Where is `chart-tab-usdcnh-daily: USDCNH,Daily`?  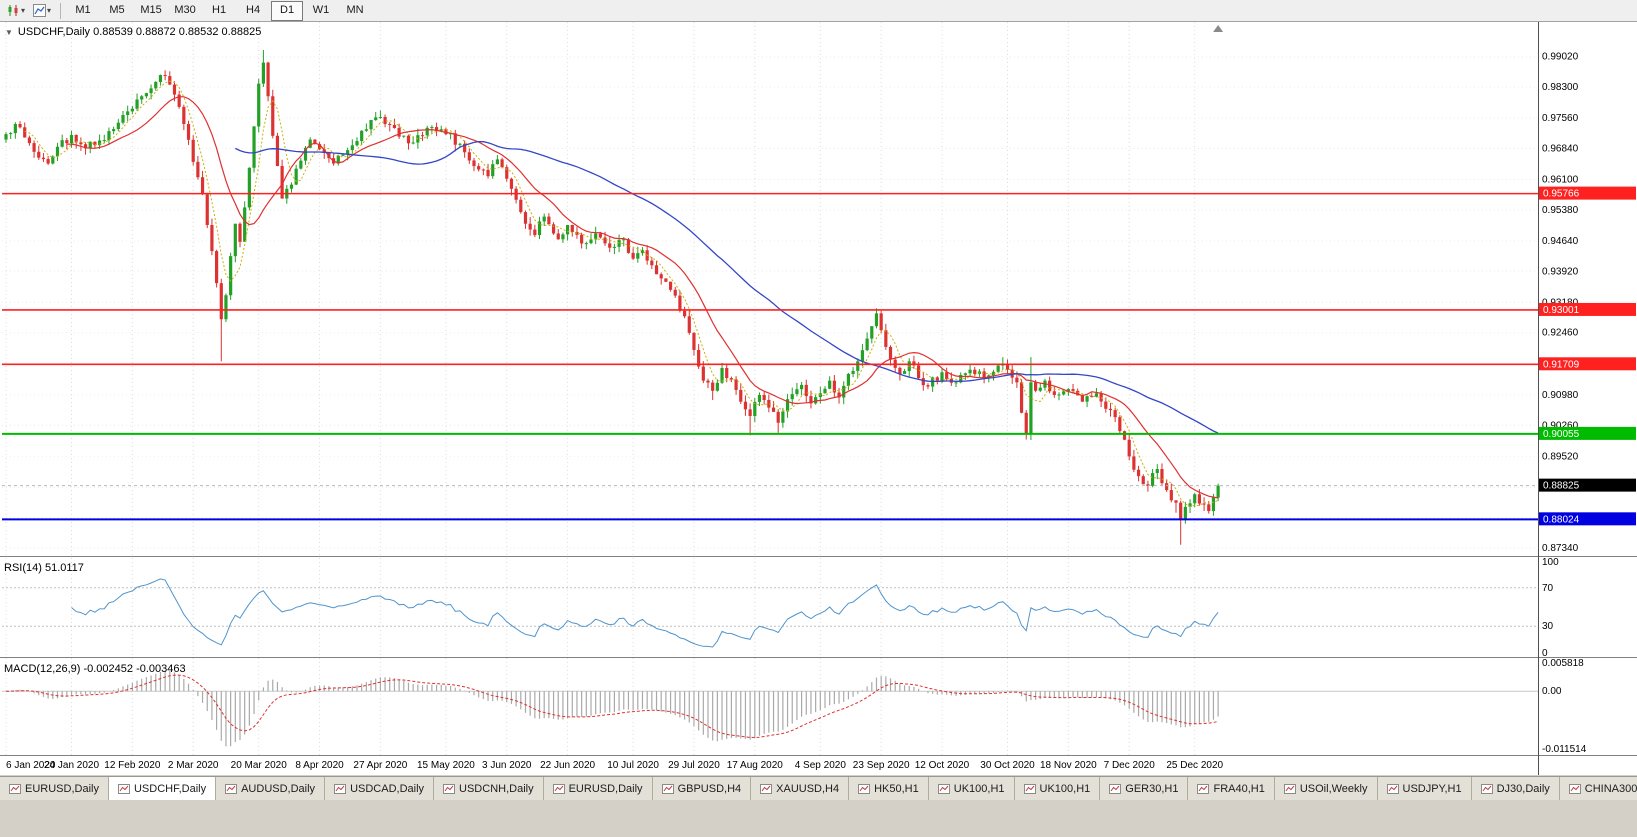
chart-tab-usdcnh-daily: USDCNH,Daily is located at coordinates (489, 788).